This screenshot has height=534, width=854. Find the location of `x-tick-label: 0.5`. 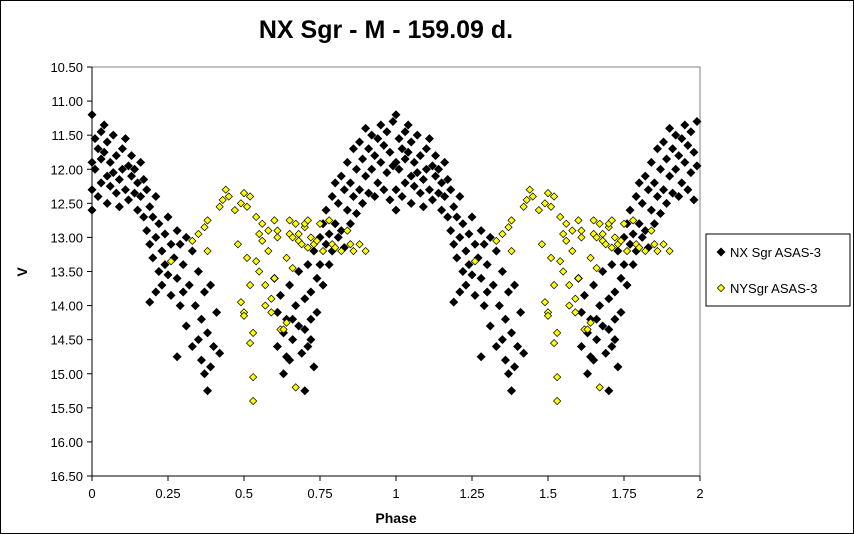

x-tick-label: 0.5 is located at coordinates (244, 493).